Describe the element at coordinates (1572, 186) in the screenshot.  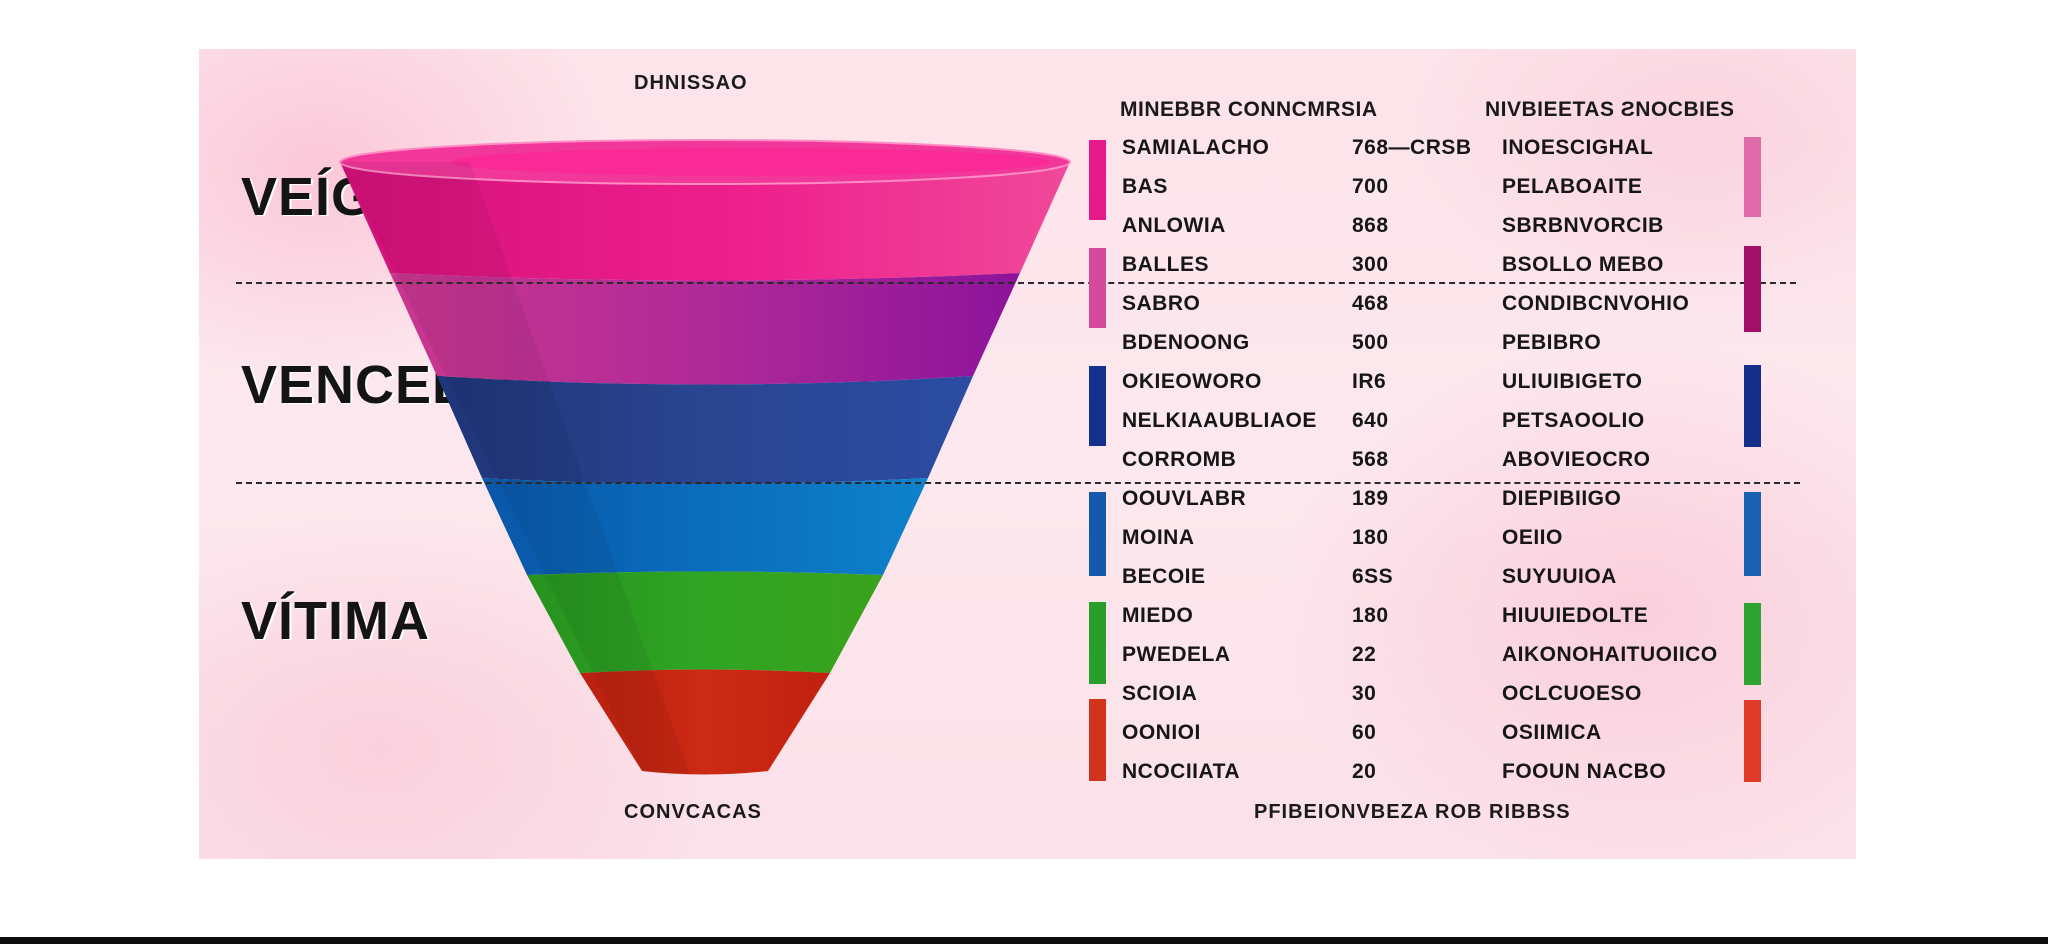
I see `row-right: PELABOAITE` at that location.